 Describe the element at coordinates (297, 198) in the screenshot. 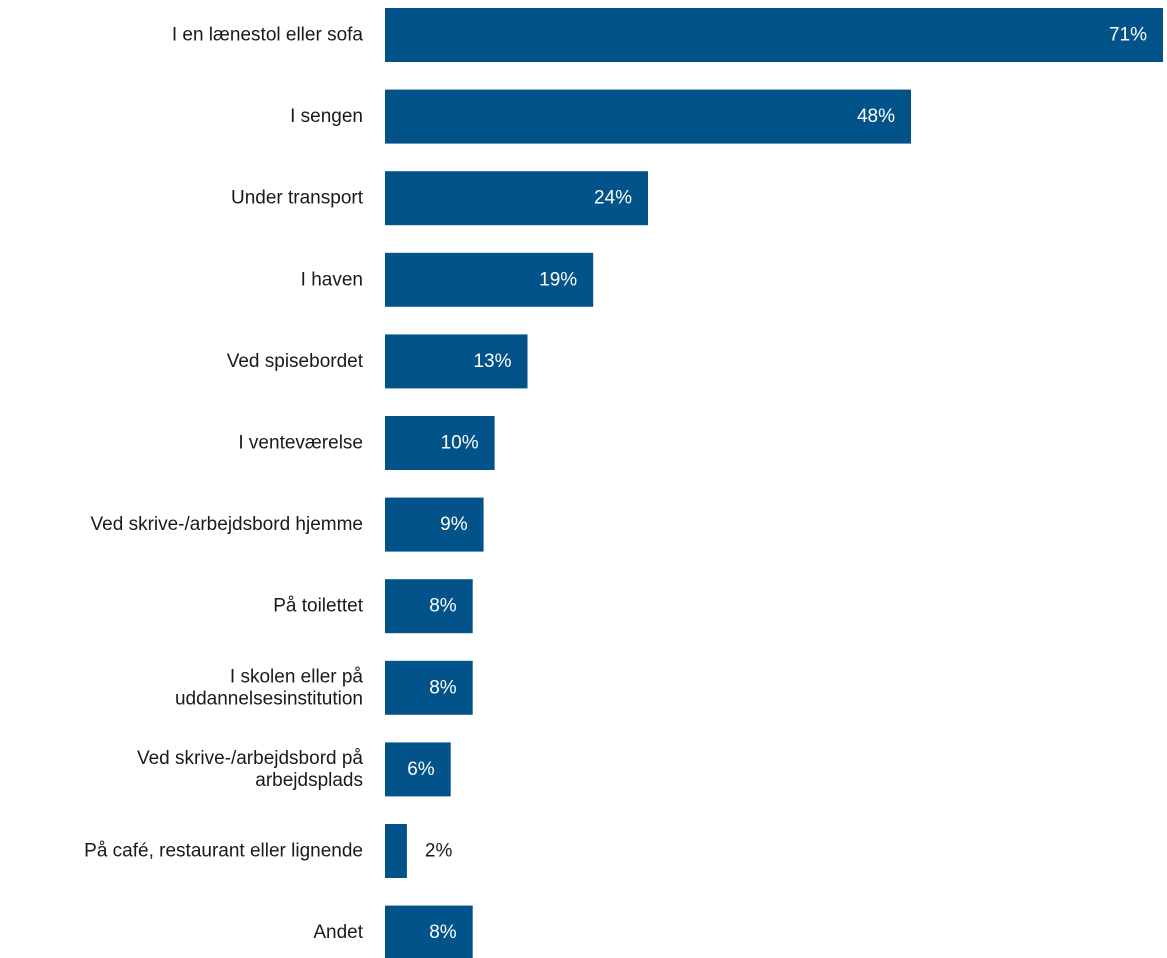

I see `category-label-2: Under transport` at that location.